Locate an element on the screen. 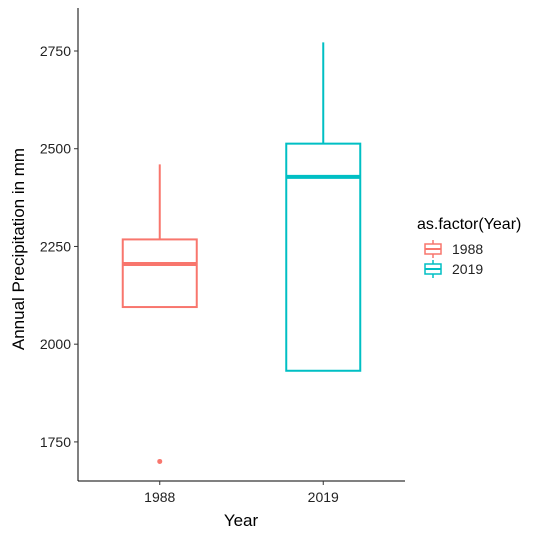  x-axis-title: Year is located at coordinates (241, 520).